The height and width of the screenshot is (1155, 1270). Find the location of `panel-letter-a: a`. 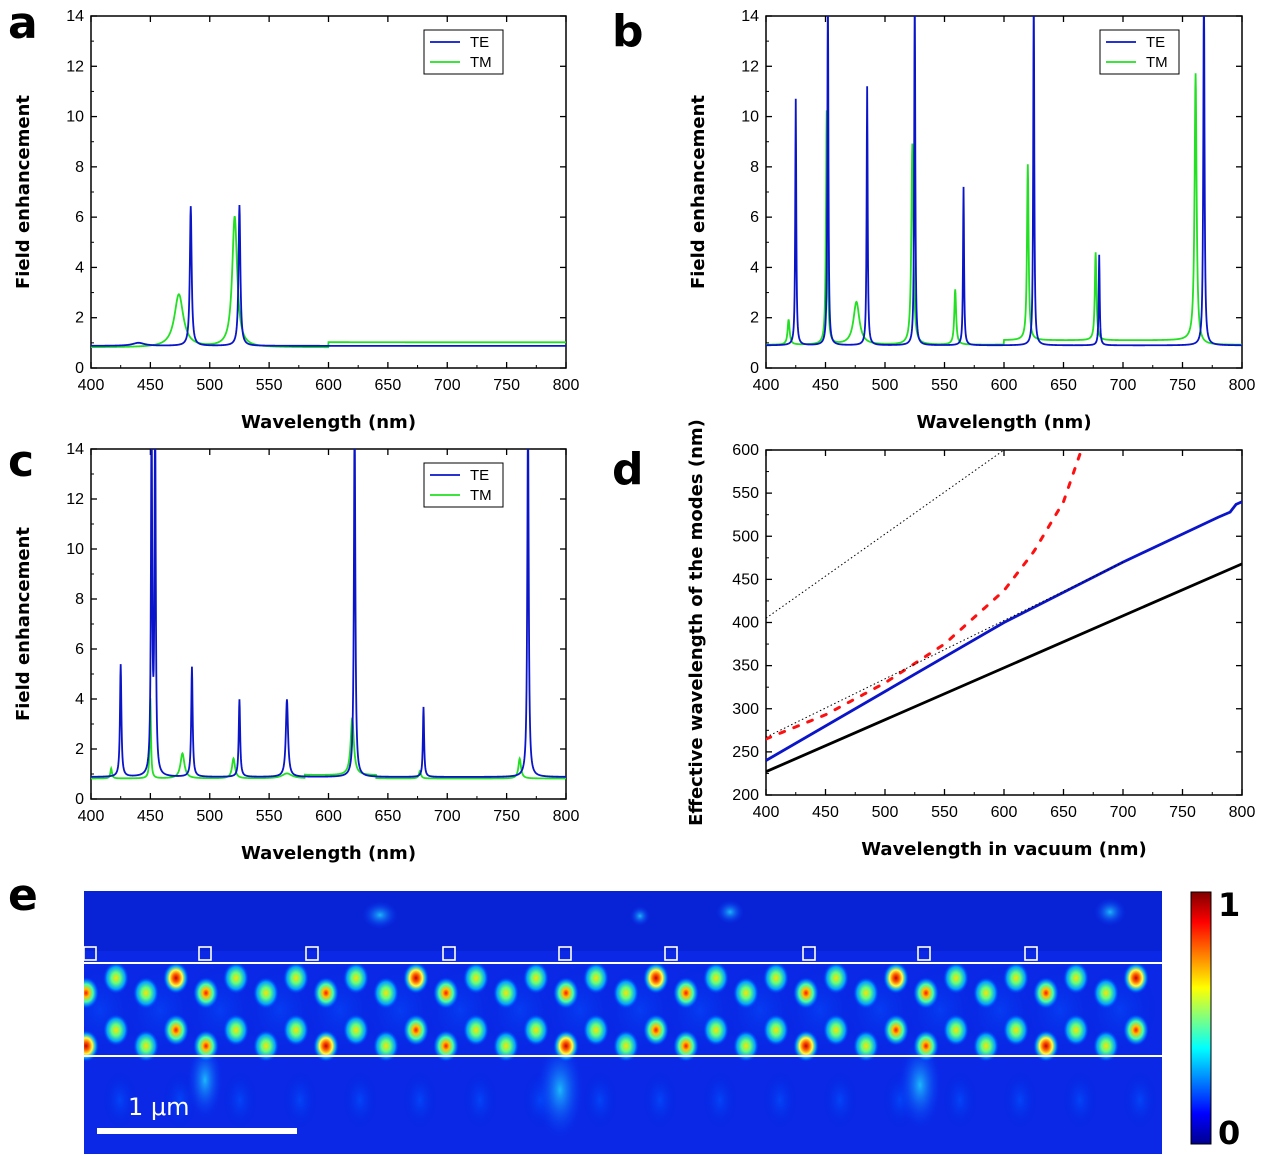

panel-letter-a: a is located at coordinates (23, 24).